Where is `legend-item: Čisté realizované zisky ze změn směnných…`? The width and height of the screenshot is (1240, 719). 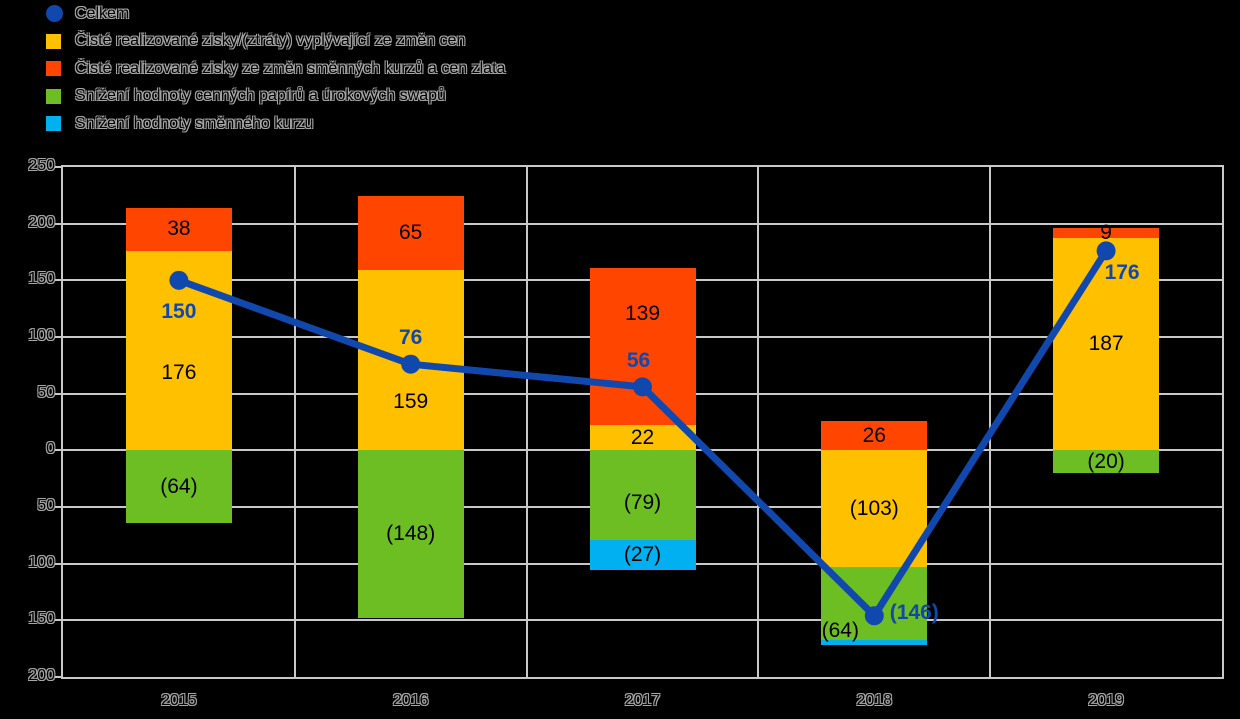
legend-item: Čisté realizované zisky ze změn směnných… is located at coordinates (275, 69).